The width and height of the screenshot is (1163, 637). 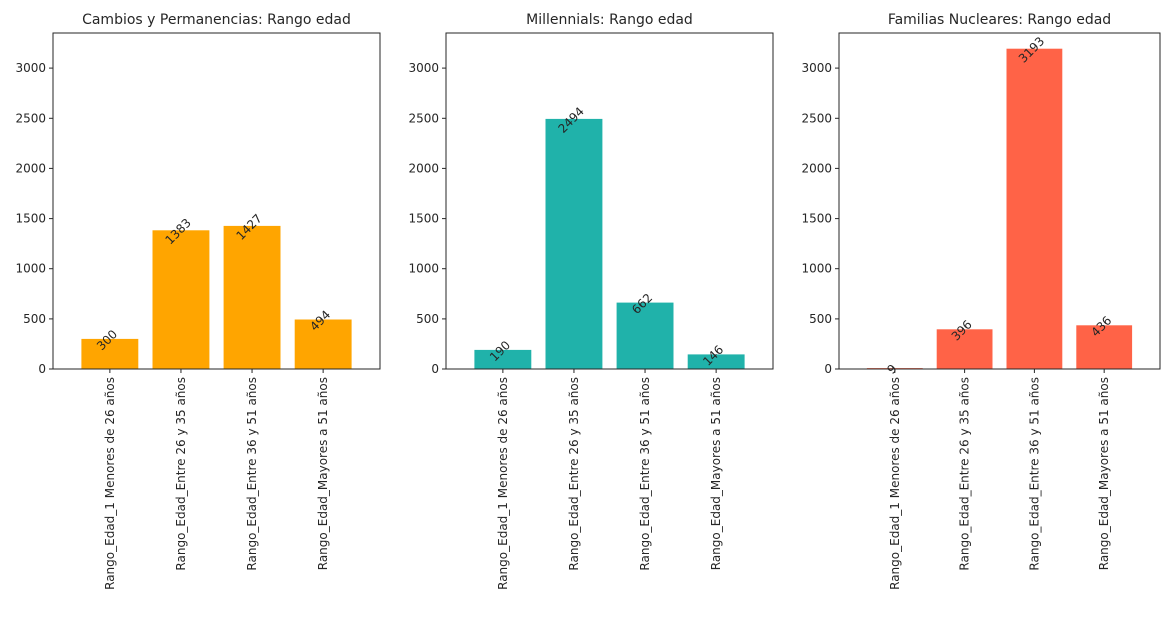 I want to click on chart-title: Familias Nucleares: Rango edad, so click(x=999, y=20).